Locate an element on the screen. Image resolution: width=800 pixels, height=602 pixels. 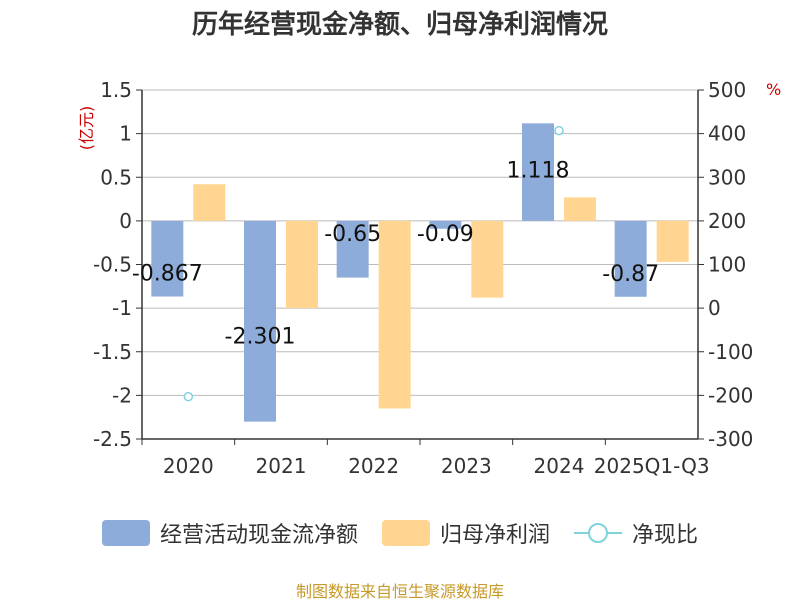
right-tick-label: 0 is located at coordinates (714, 308).